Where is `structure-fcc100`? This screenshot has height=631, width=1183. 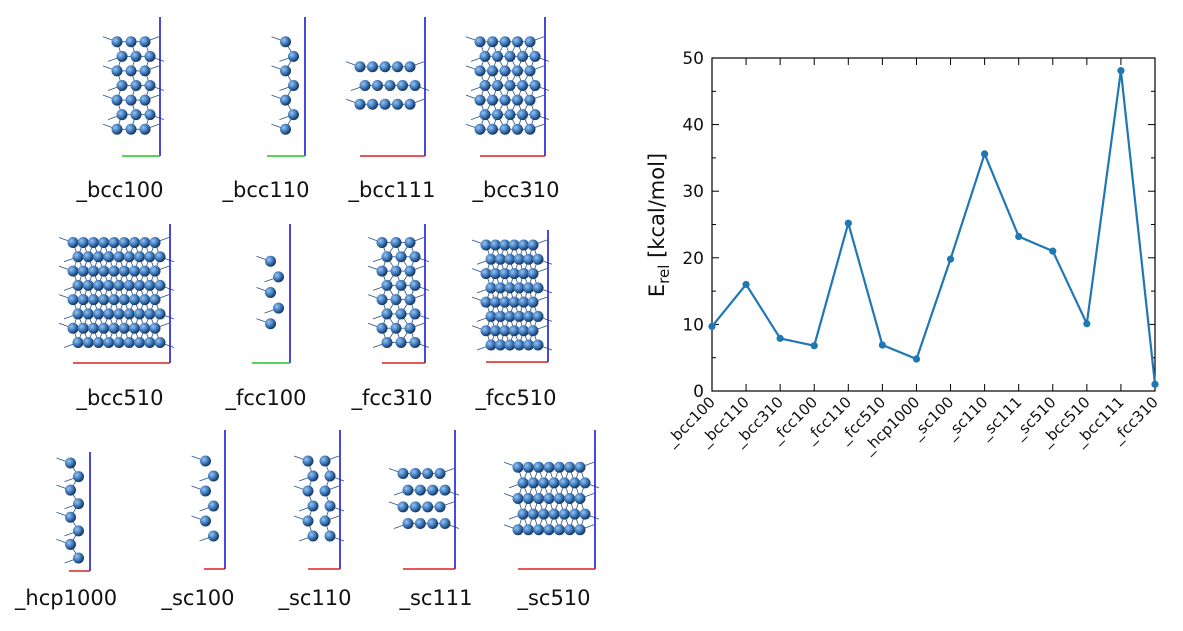 structure-fcc100 is located at coordinates (270, 294).